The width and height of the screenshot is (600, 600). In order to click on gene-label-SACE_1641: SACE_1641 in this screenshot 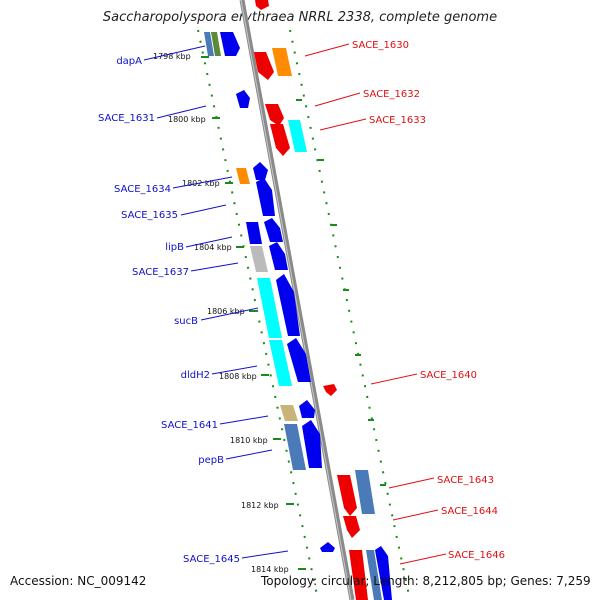, I will do `click(189, 425)`.